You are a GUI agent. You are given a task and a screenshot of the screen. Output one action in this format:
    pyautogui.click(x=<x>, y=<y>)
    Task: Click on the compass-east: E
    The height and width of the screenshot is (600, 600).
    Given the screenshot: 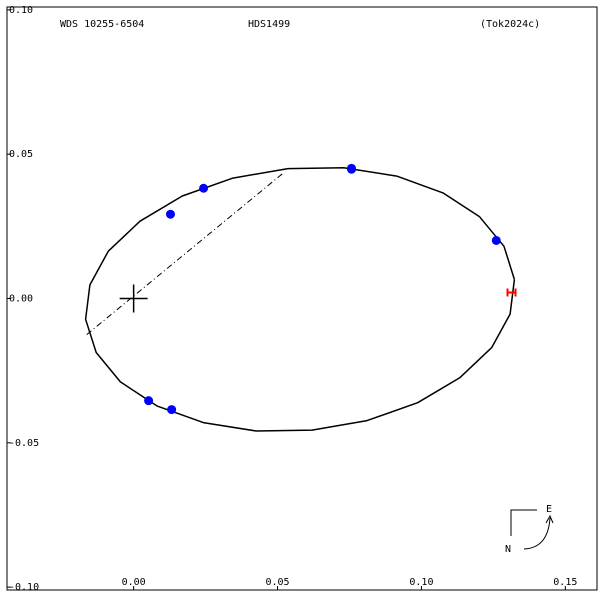 What is the action you would take?
    pyautogui.click(x=549, y=509)
    